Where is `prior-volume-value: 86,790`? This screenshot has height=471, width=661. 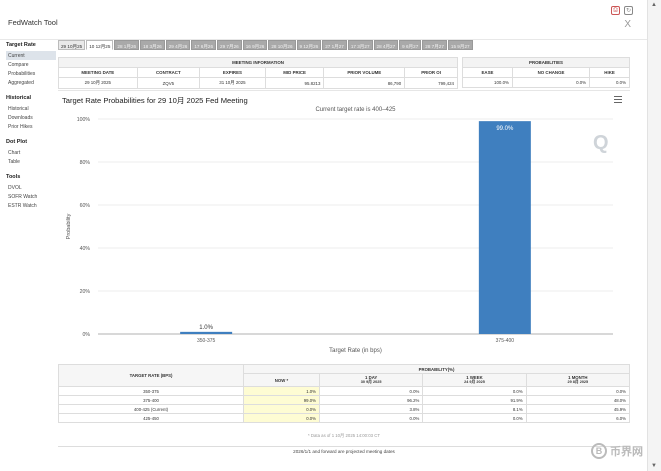
prior-volume-value: 86,790 is located at coordinates (364, 83).